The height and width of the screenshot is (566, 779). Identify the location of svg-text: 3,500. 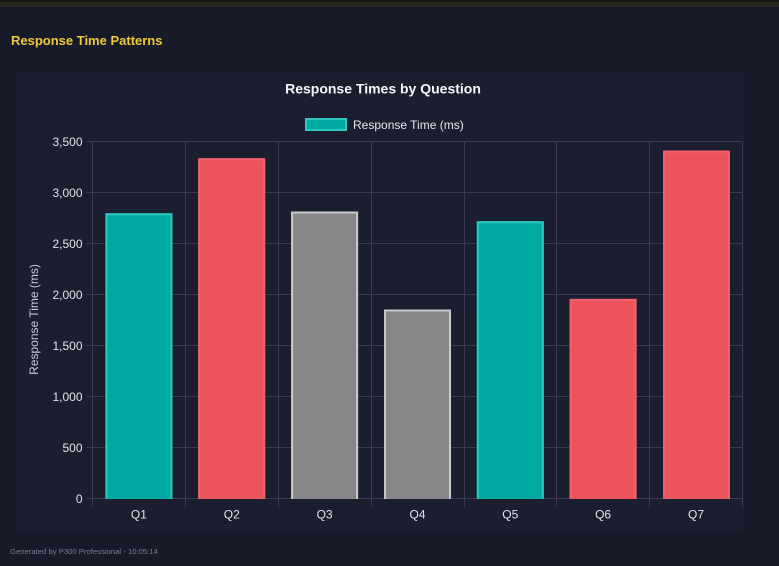
(67, 142).